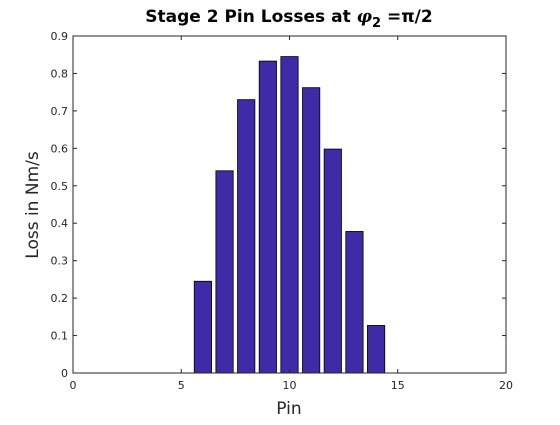 This screenshot has width=560, height=425. Describe the element at coordinates (365, 17) in the screenshot. I see `title-symbol: φ` at that location.